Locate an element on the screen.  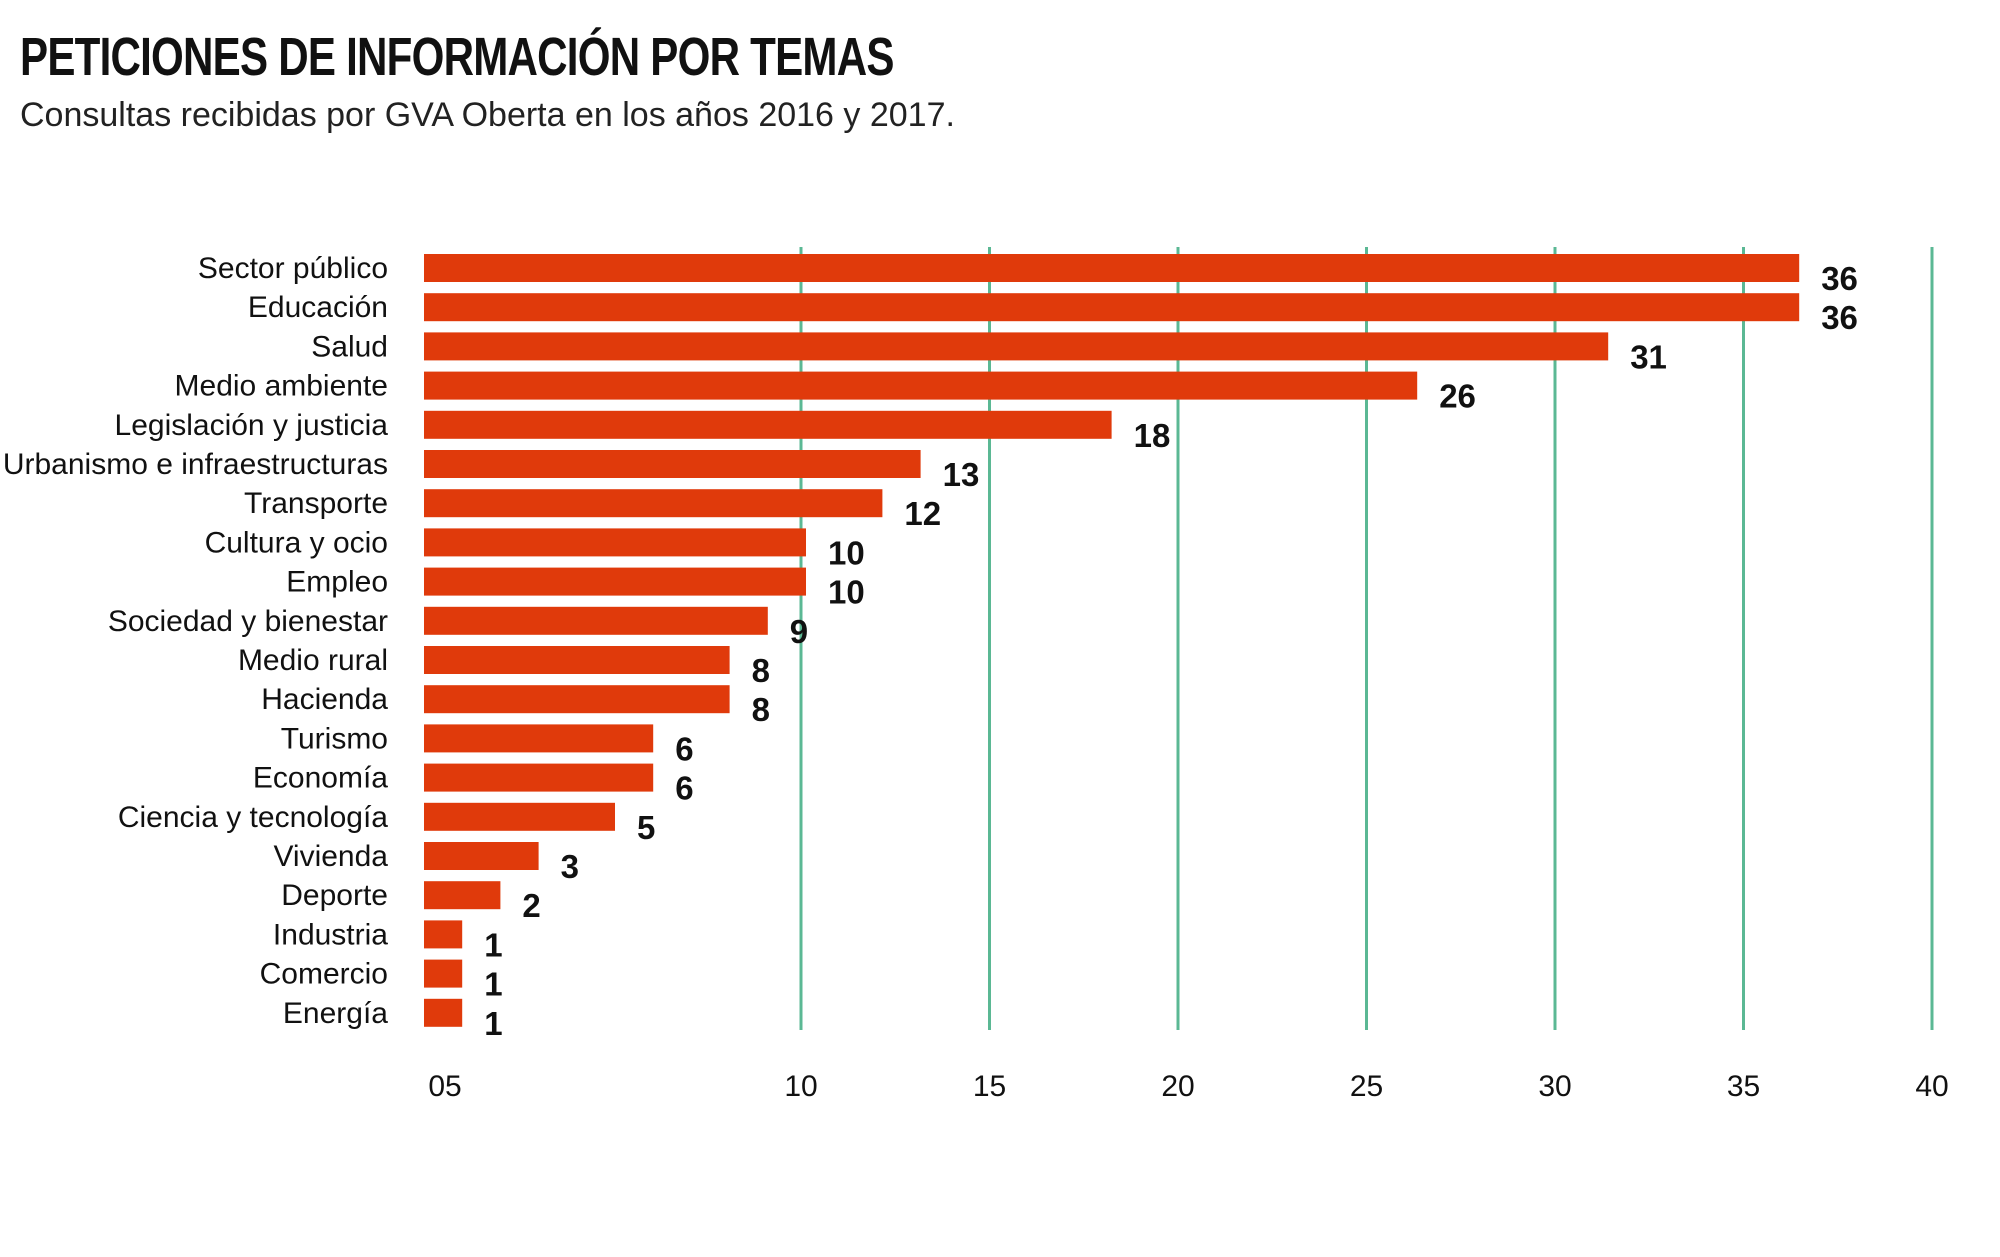
chart-title: PETICIONES DE INFORMACIÓN POR TEMAS is located at coordinates (457, 57).